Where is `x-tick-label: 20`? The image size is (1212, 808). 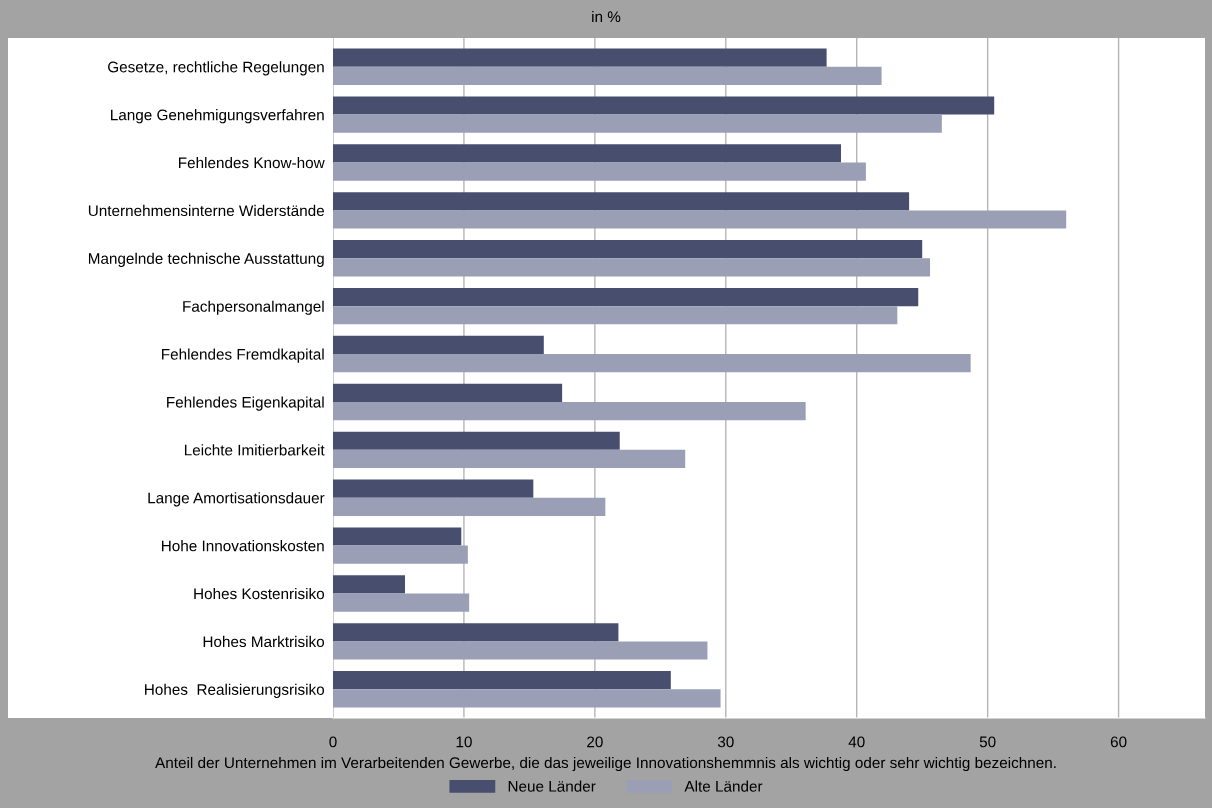 x-tick-label: 20 is located at coordinates (595, 742).